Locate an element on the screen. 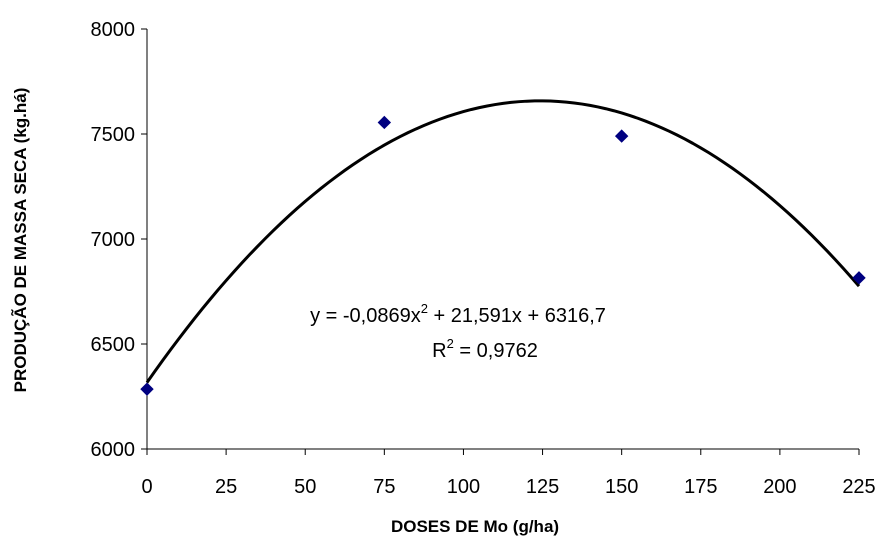 The width and height of the screenshot is (880, 541). y-axis: 6000 6500 7000 7500 8000 is located at coordinates (119, 240).